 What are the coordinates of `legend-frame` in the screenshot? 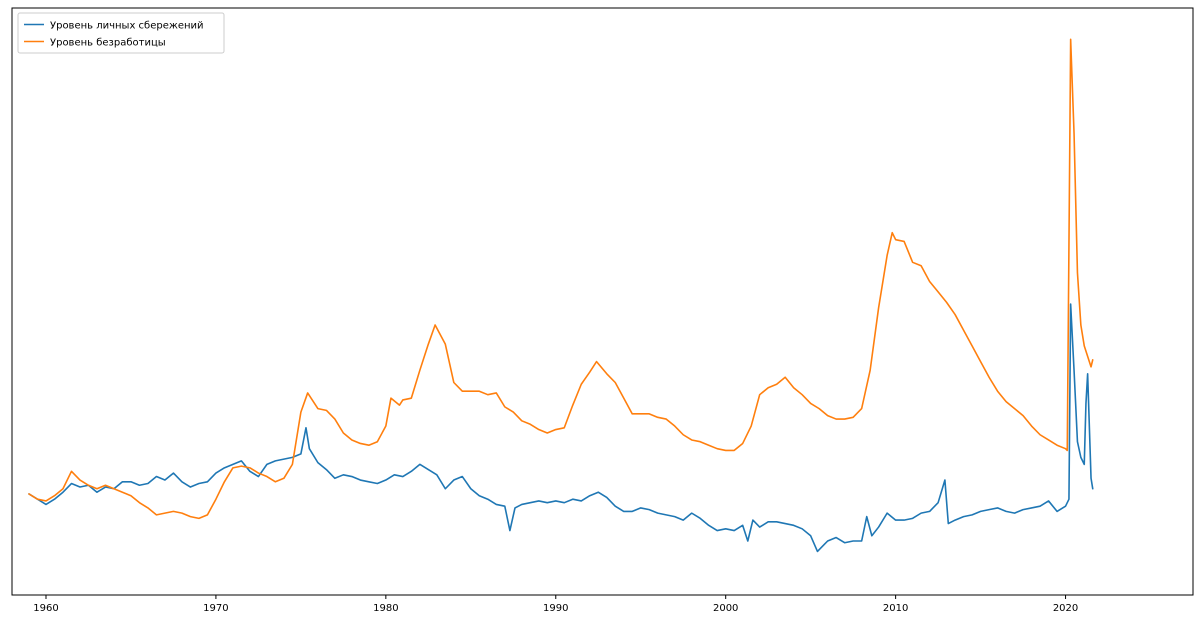 It's located at (121, 33).